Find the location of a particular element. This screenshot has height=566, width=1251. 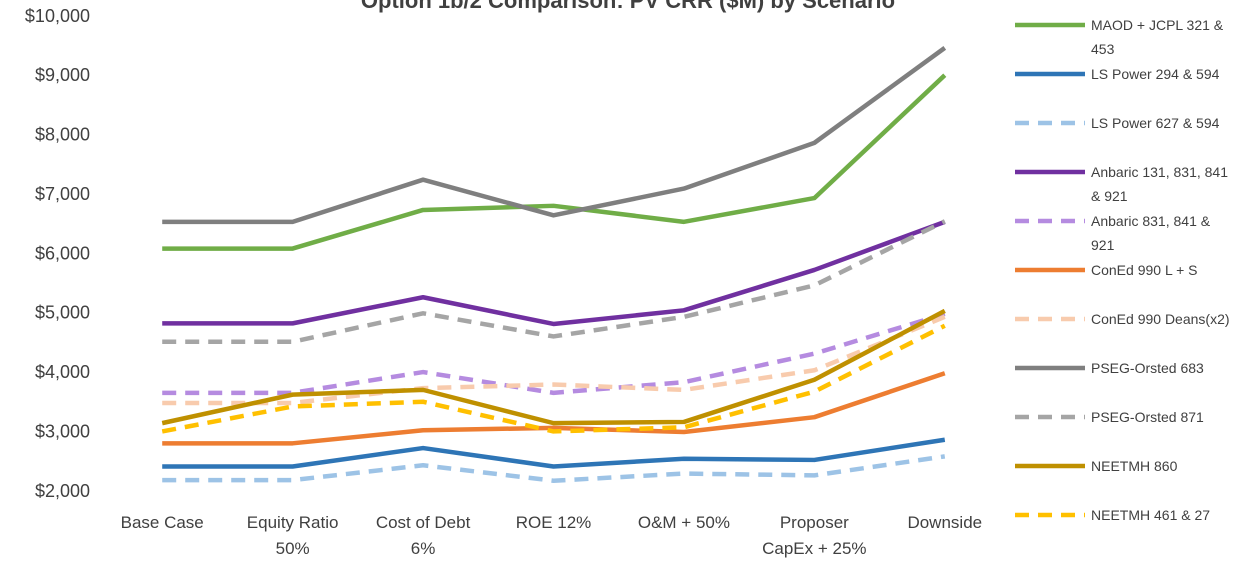

y-tick-label: $8,000 is located at coordinates (62, 135).